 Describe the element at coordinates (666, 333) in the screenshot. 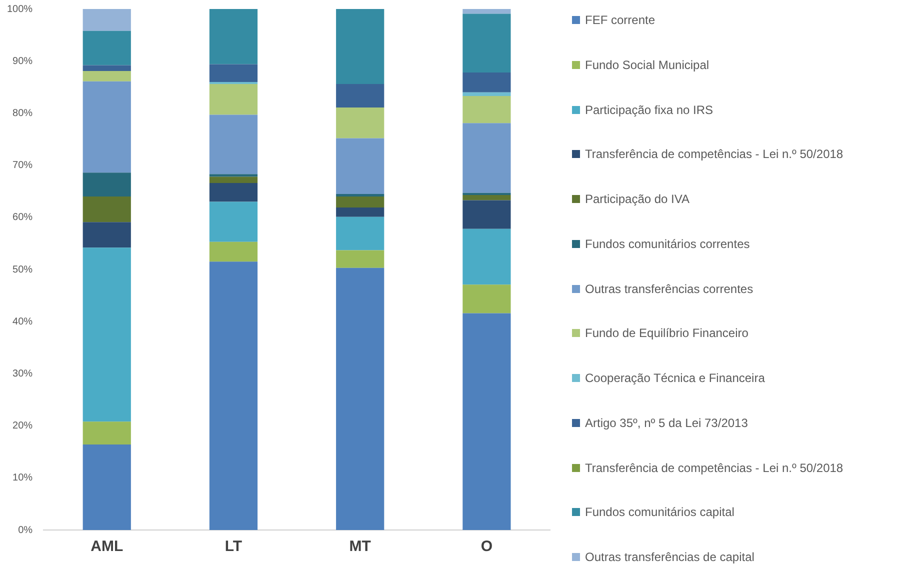

I see `legend-label: Fundo de Equilíbrio Financeiro` at that location.